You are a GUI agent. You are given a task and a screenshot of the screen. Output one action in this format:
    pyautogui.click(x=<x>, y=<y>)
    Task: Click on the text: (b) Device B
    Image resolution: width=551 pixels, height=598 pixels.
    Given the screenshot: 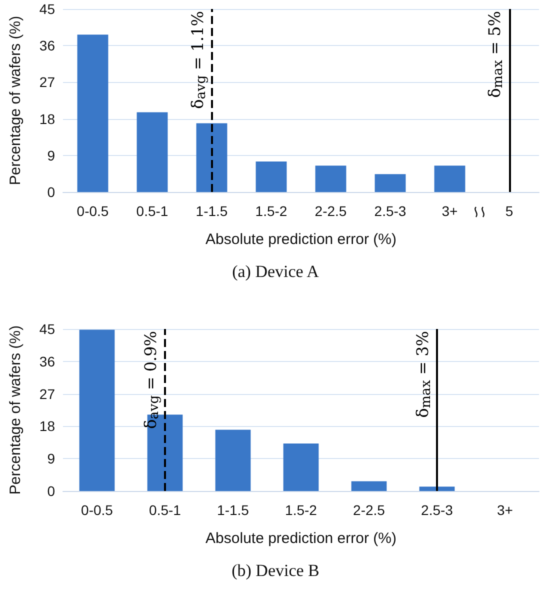 What is the action you would take?
    pyautogui.click(x=275, y=571)
    